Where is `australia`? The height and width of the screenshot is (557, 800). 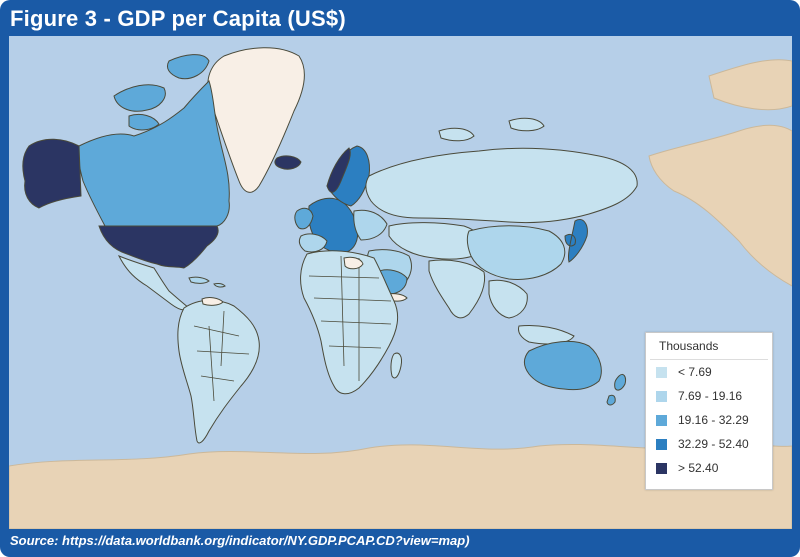 australia is located at coordinates (563, 366).